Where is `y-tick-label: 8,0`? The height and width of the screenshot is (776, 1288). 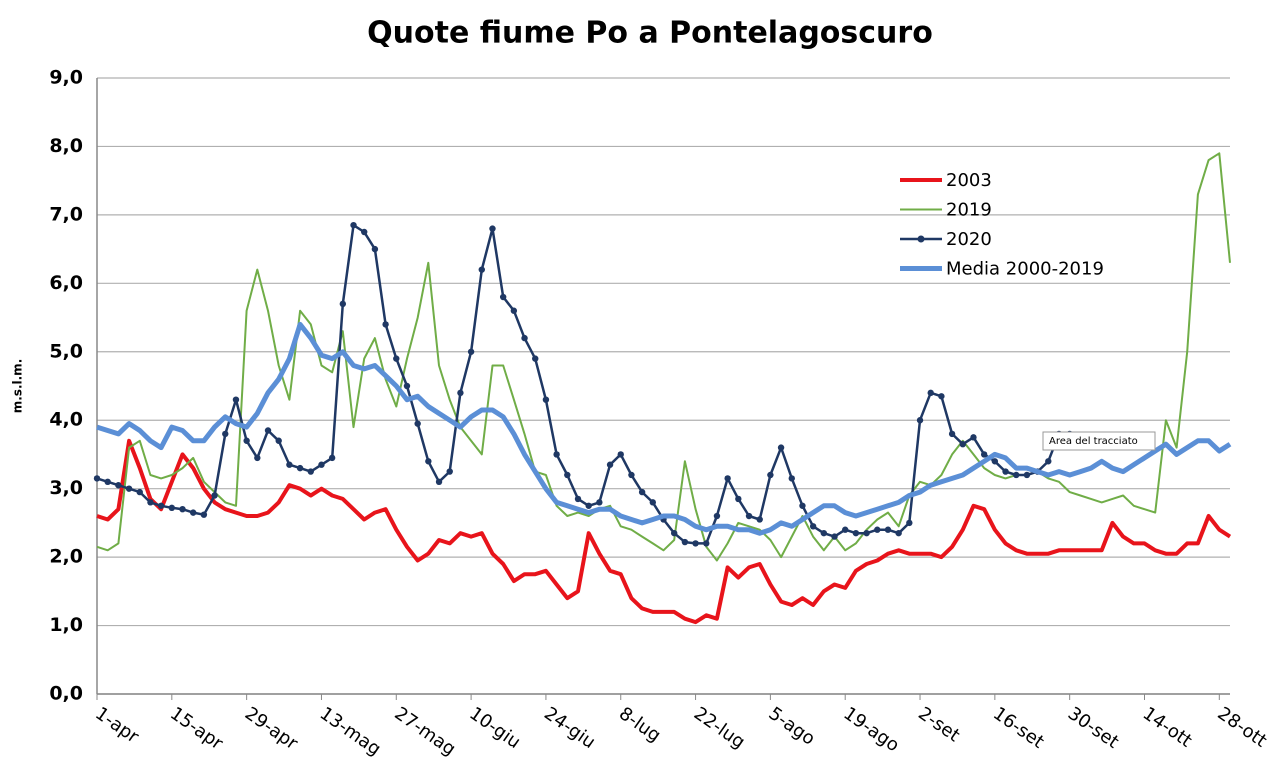 y-tick-label: 8,0 is located at coordinates (66, 146).